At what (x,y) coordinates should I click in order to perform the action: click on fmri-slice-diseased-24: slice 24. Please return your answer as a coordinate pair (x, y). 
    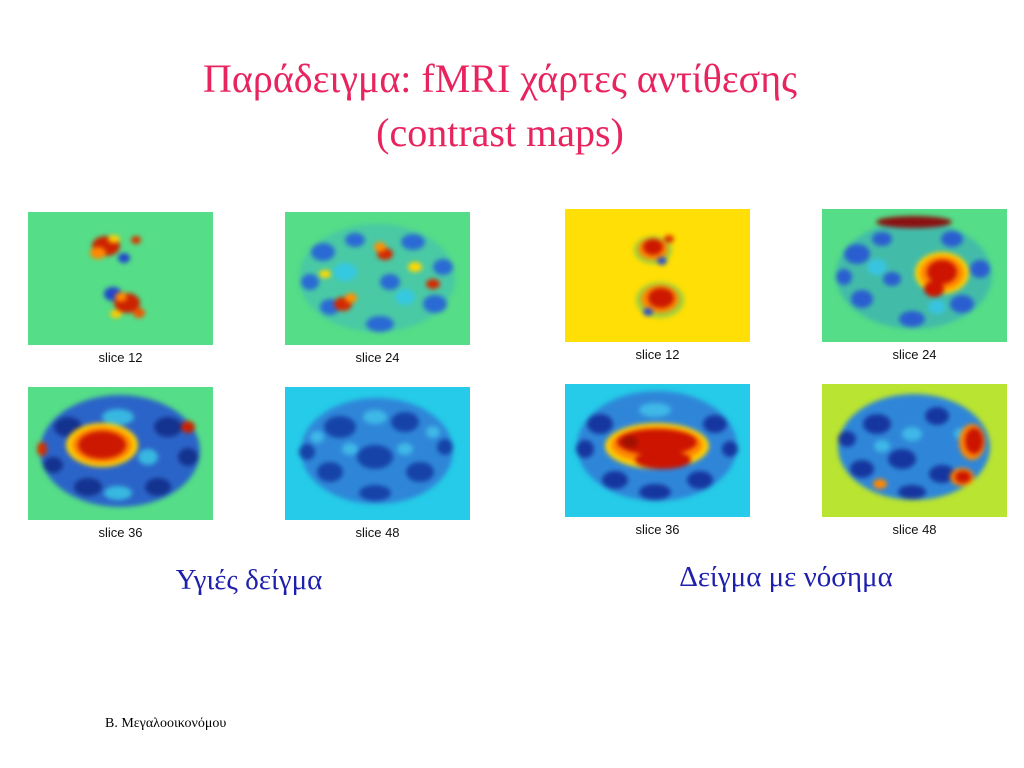
    Looking at the image, I should click on (914, 285).